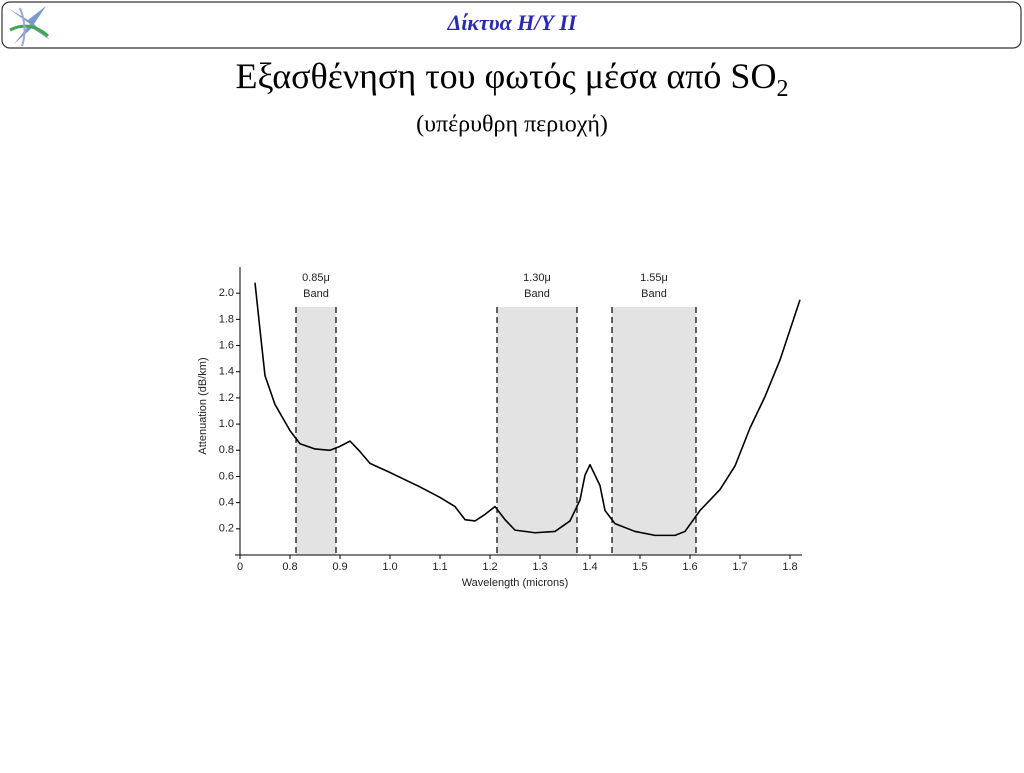 This screenshot has height=773, width=1024. Describe the element at coordinates (226, 398) in the screenshot. I see `y-tick-label: 1.2` at that location.